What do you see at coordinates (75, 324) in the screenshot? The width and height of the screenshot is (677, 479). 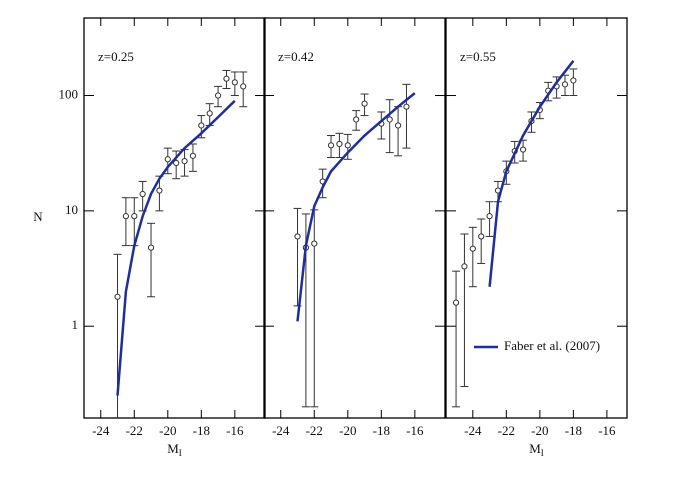 I see `y-tick-label: 1` at bounding box center [75, 324].